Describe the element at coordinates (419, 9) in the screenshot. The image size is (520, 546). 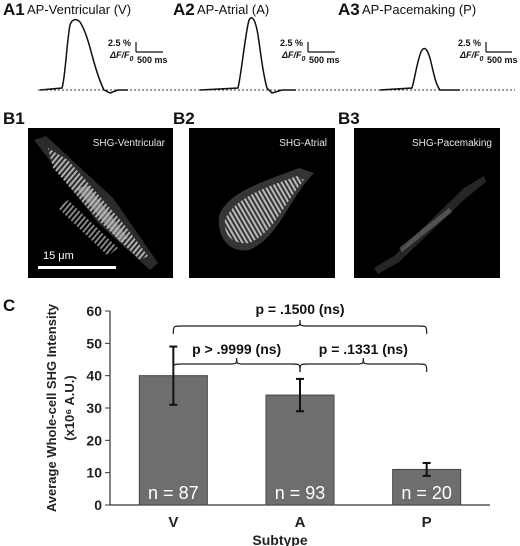
I see `panel-title: AP-Pacemaking (P)` at that location.